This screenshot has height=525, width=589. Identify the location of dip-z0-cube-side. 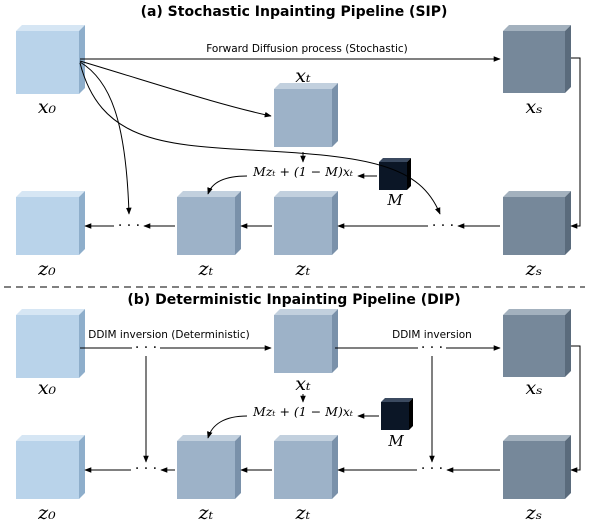
(82, 467).